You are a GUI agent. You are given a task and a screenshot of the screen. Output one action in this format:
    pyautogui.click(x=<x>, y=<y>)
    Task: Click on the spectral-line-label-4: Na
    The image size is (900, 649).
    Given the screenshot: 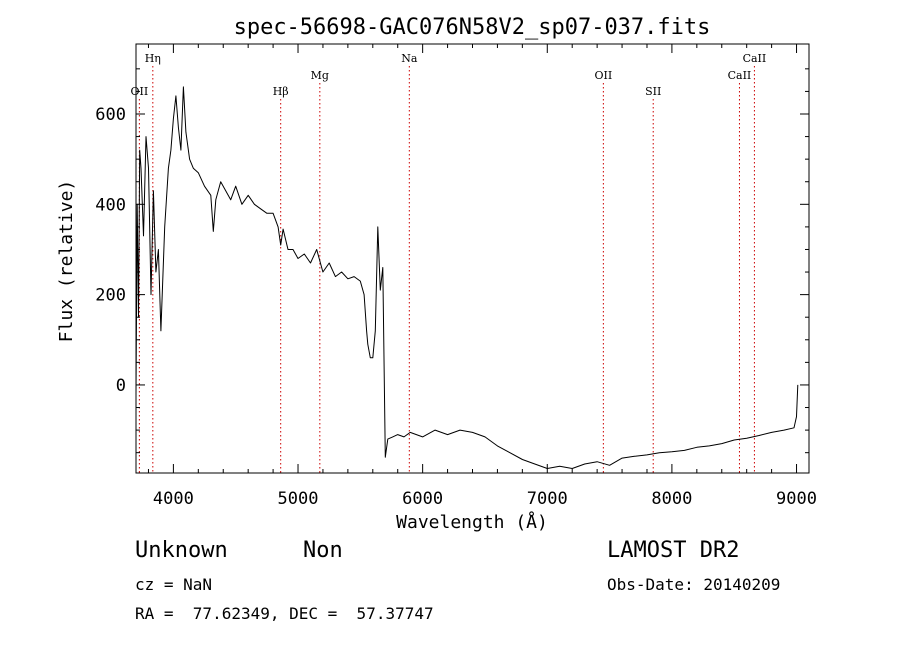 What is the action you would take?
    pyautogui.click(x=409, y=58)
    